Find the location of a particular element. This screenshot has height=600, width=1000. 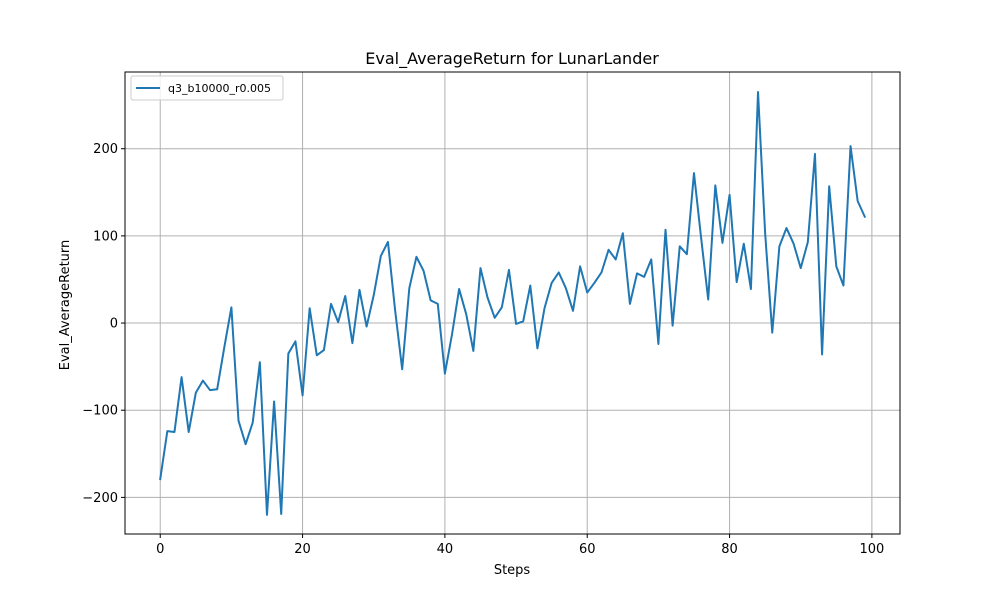

y-tick-label: 0 is located at coordinates (114, 324).